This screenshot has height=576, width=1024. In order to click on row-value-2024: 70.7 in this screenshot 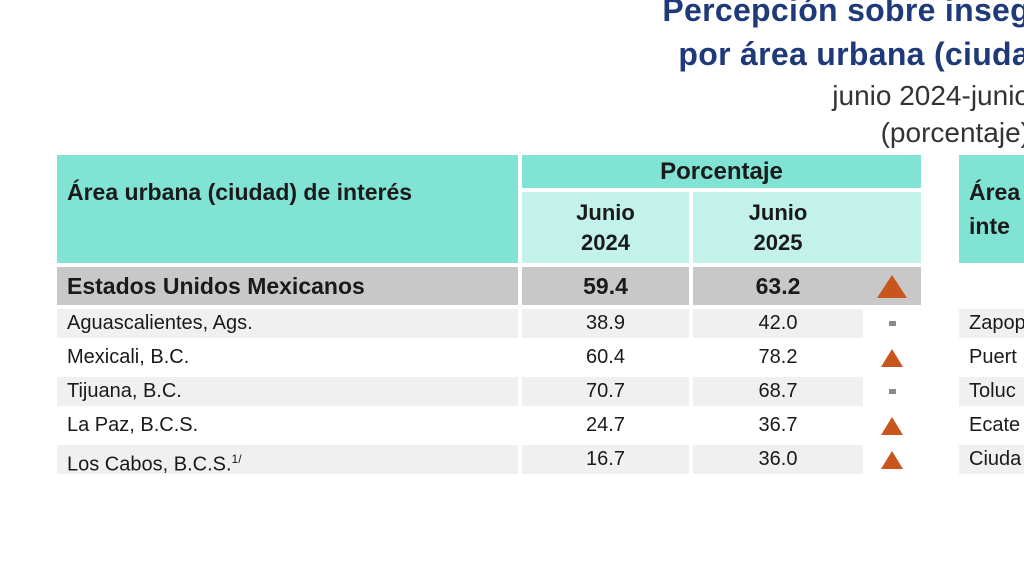, I will do `click(605, 391)`.